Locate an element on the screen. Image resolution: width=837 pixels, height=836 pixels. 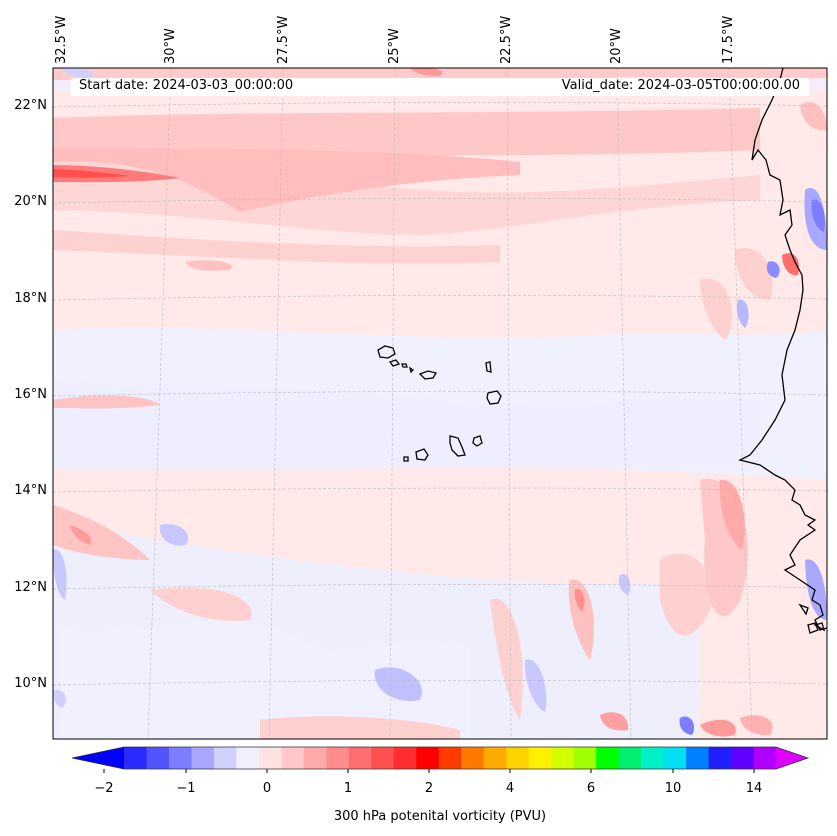
lat-label-18n: 18°N is located at coordinates (30, 298).